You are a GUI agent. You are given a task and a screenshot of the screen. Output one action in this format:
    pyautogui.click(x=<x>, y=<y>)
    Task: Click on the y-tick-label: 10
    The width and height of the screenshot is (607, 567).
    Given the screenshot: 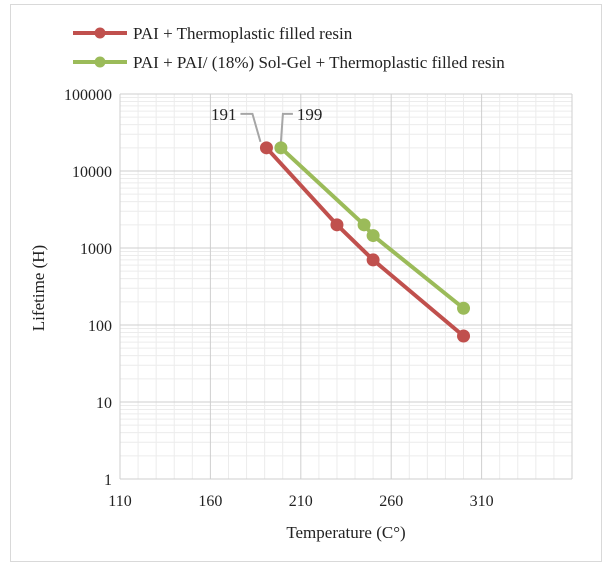 What is the action you would take?
    pyautogui.click(x=104, y=403)
    